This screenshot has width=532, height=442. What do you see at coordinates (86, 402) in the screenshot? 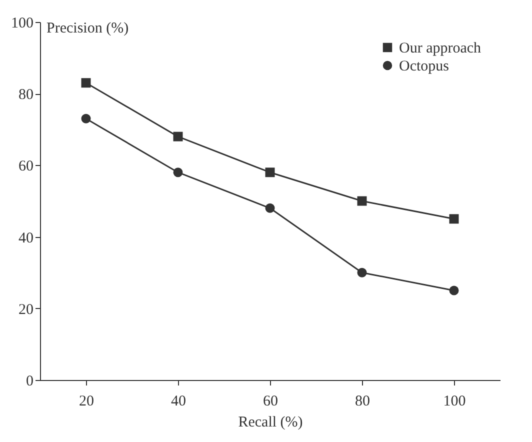
I see `x-tick-label: 20` at bounding box center [86, 402].